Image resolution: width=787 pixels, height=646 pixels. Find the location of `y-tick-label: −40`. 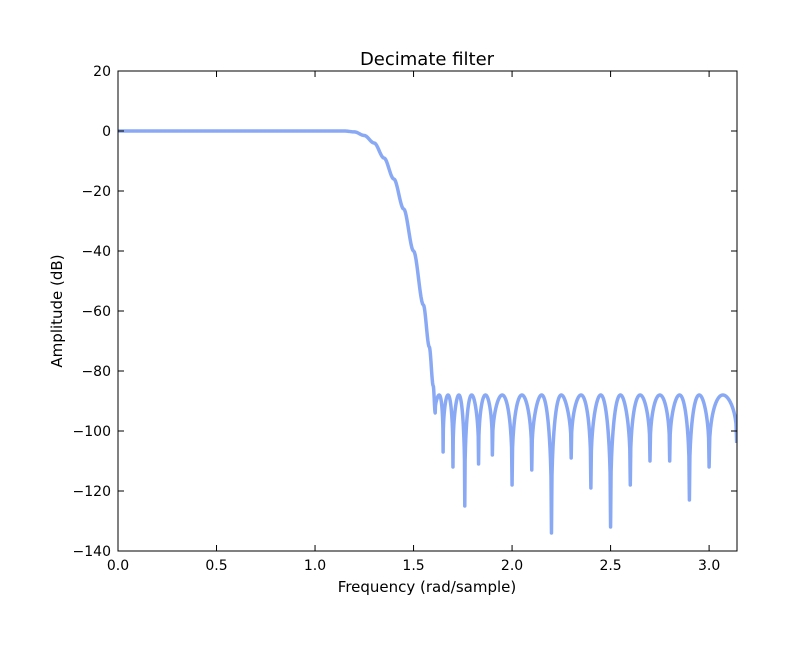

y-tick-label: −40 is located at coordinates (96, 252).